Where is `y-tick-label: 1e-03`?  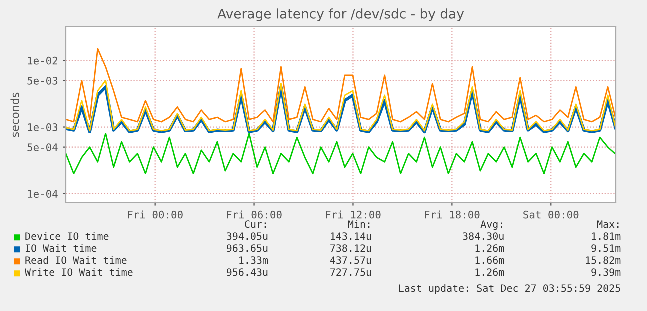 y-tick-label: 1e-03 is located at coordinates (43, 128).